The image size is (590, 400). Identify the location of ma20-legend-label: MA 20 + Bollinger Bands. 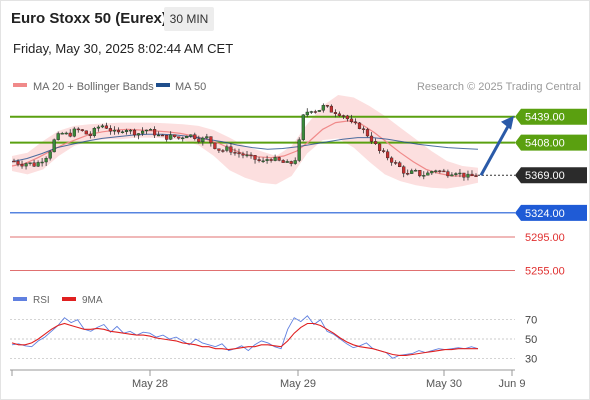
(93, 87).